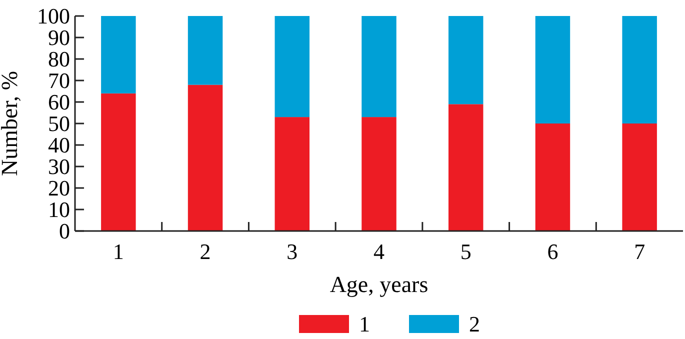 This screenshot has width=685, height=339. Describe the element at coordinates (640, 251) in the screenshot. I see `x-tick-label: 7` at that location.